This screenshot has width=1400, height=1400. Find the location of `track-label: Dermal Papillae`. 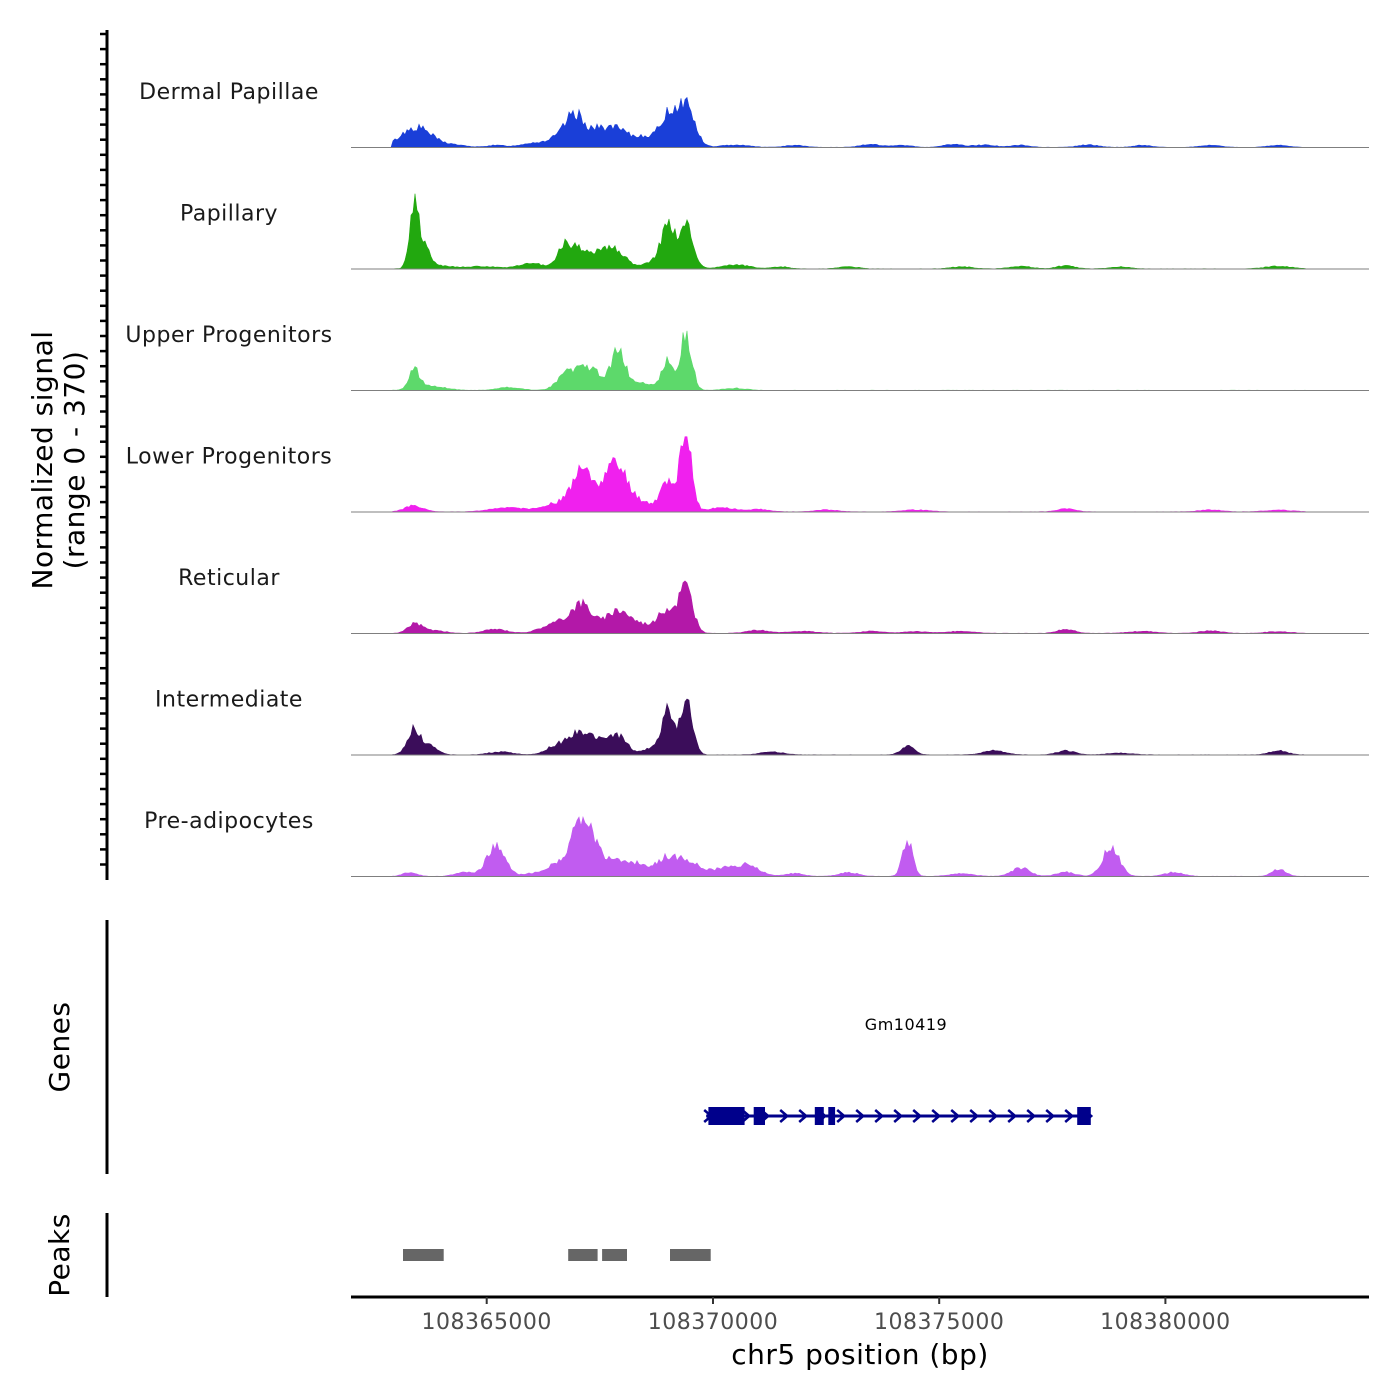

track-label: Dermal Papillae is located at coordinates (229, 92).